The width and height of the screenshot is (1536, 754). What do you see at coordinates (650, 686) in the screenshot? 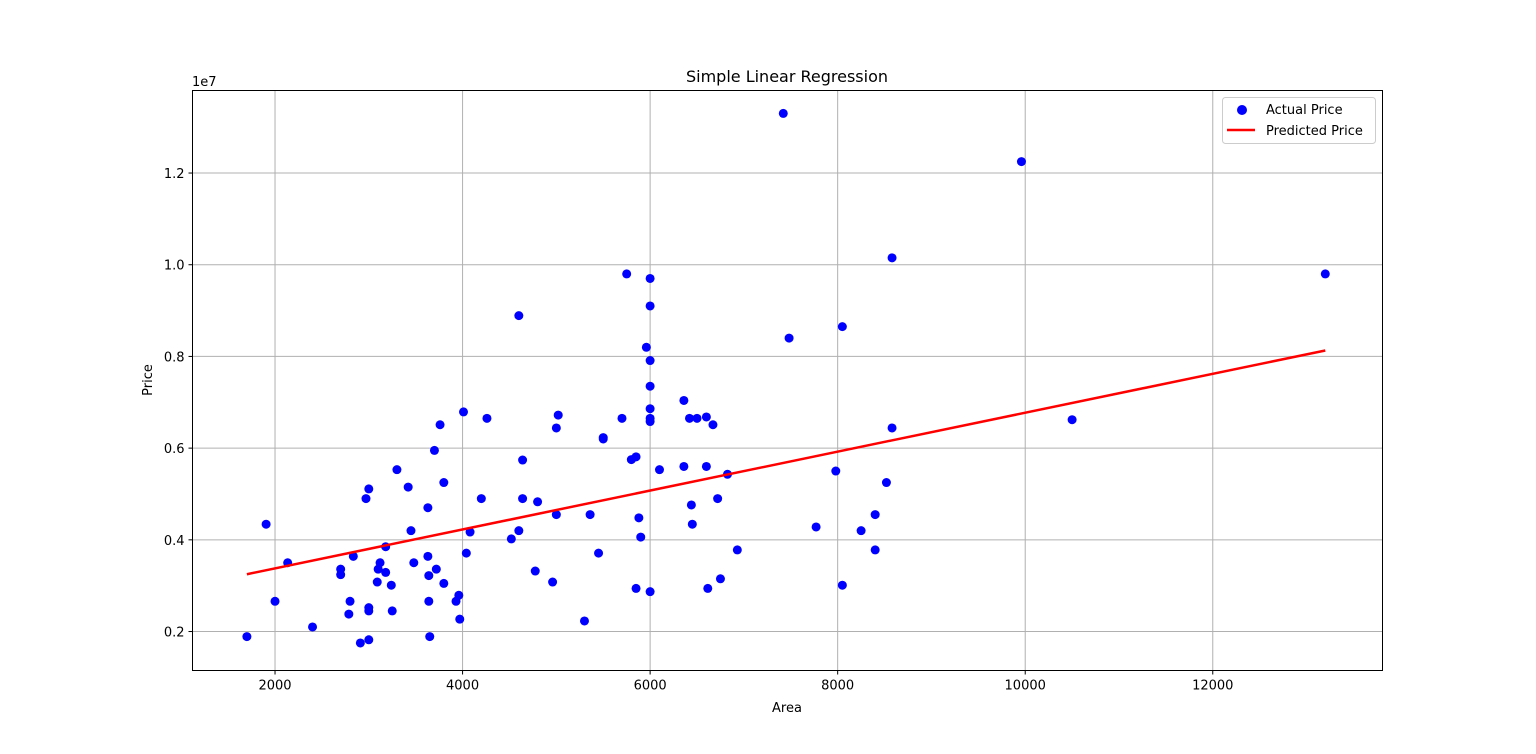
I see `x-tick-label: 6000` at bounding box center [650, 686].